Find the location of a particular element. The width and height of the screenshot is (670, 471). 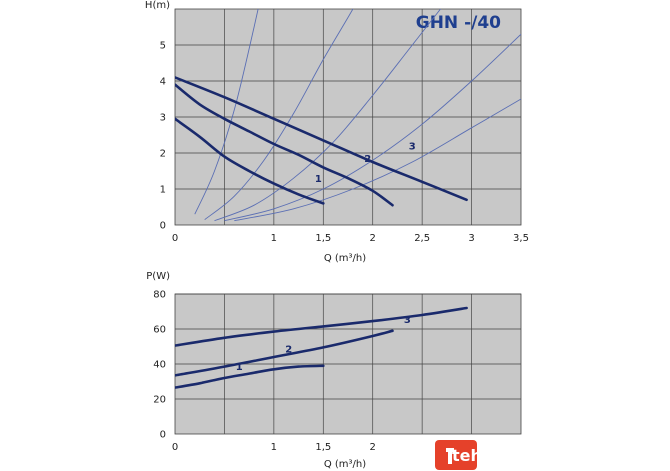

watermark-text: teh.by is located at coordinates (481, 455).